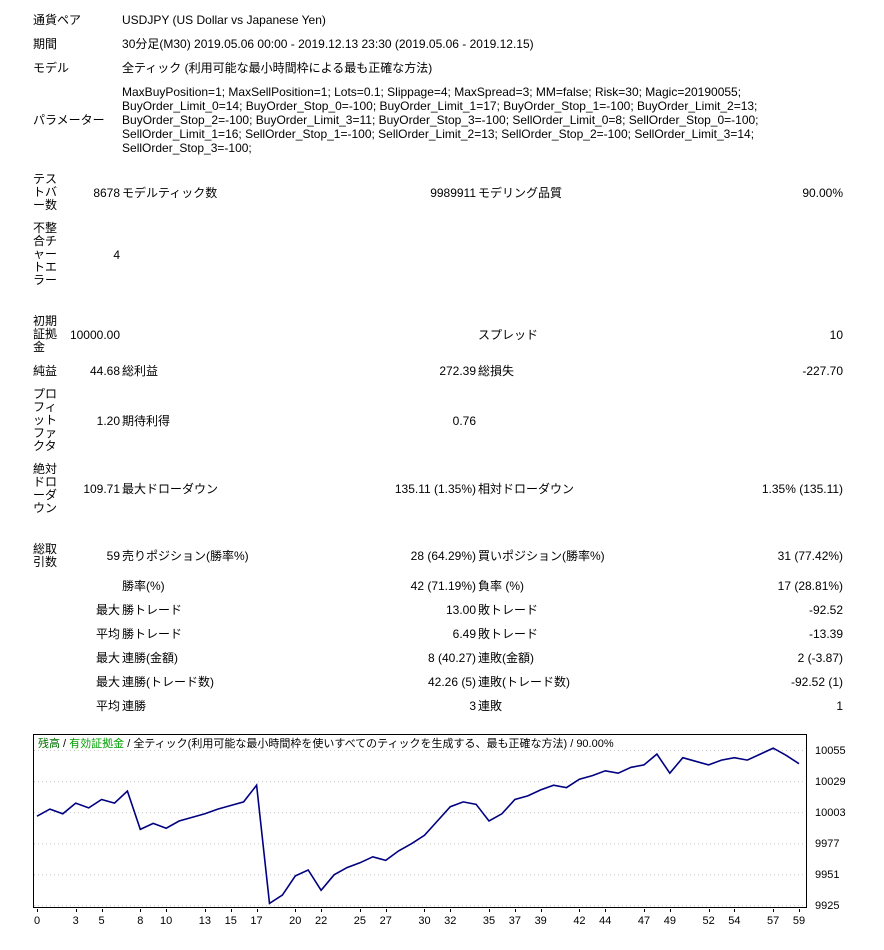  Describe the element at coordinates (820, 658) in the screenshot. I see `max-consecutive-losses-amount-value: 2 (-3.87)` at that location.